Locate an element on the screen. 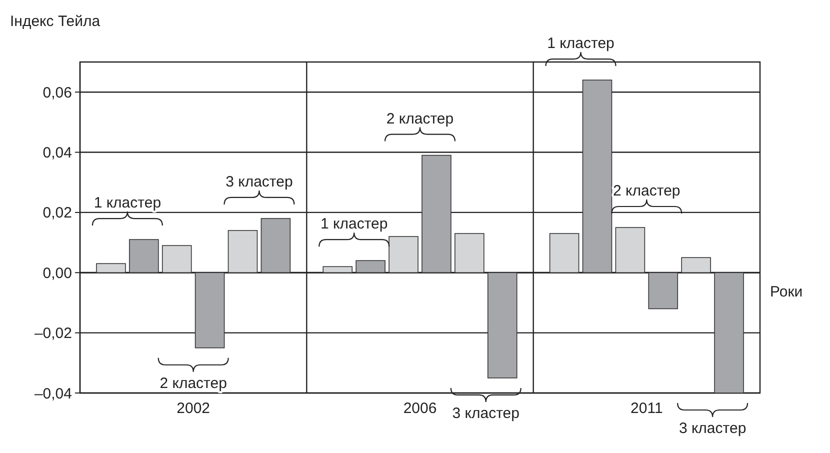  y-tick-label: –0,02 is located at coordinates (53, 333).